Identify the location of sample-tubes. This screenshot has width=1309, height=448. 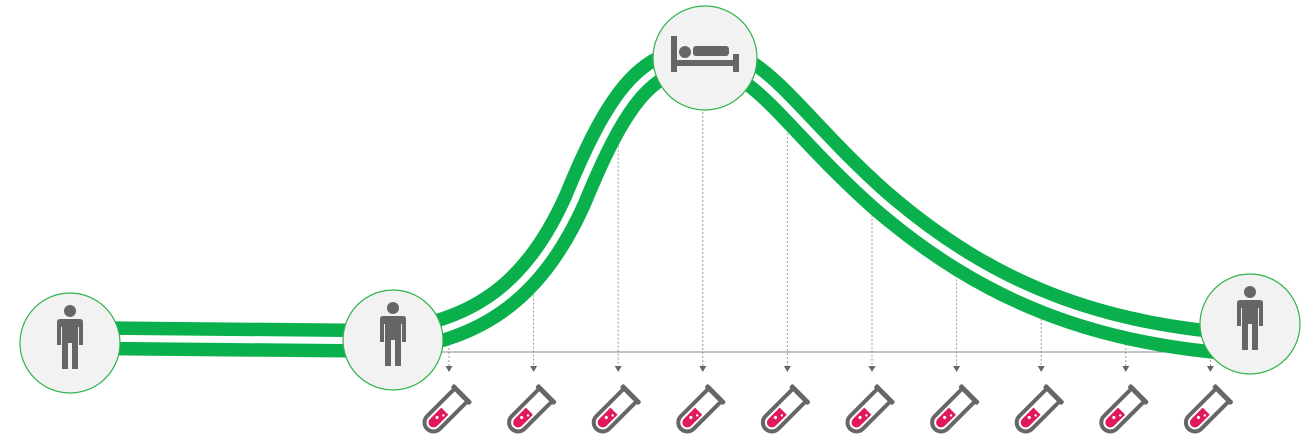
(825, 411).